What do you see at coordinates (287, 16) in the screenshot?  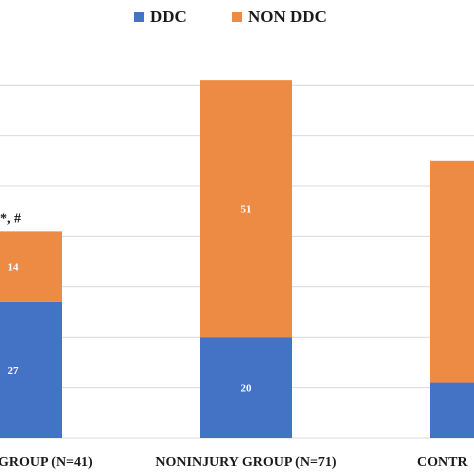 I see `legend-label-non-ddc: NON DDC` at bounding box center [287, 16].